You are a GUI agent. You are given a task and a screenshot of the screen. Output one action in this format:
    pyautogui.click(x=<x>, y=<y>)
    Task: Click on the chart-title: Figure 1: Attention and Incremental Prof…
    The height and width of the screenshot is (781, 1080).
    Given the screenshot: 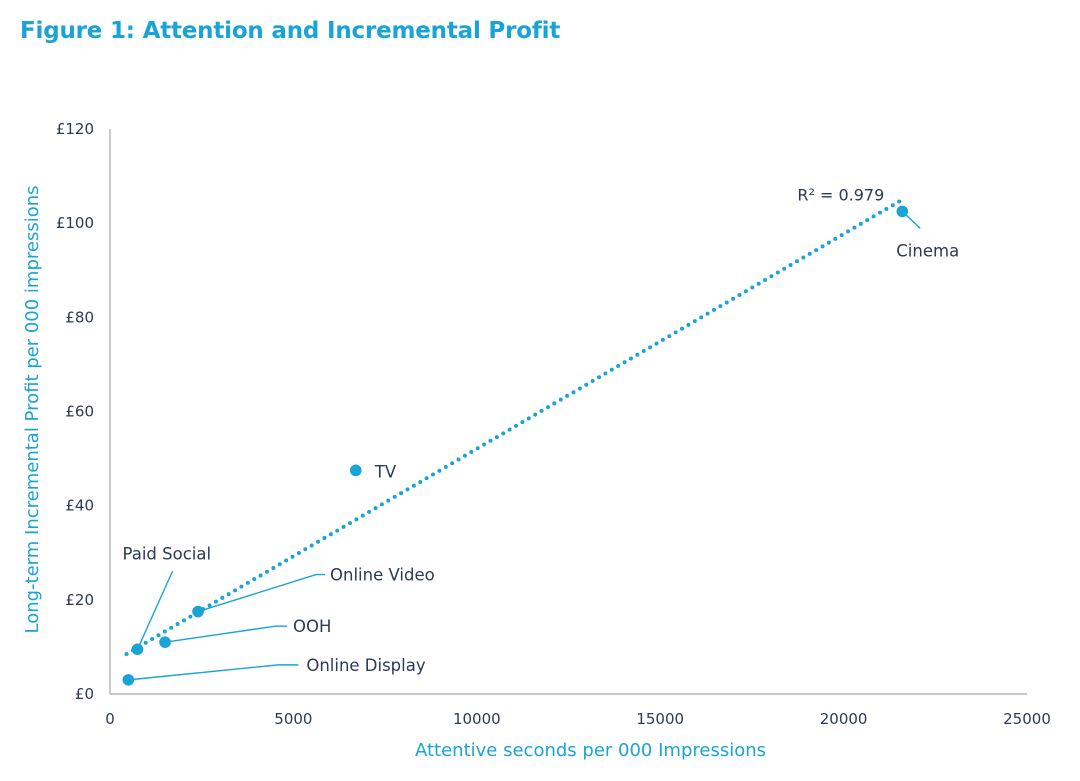 What is the action you would take?
    pyautogui.click(x=290, y=31)
    